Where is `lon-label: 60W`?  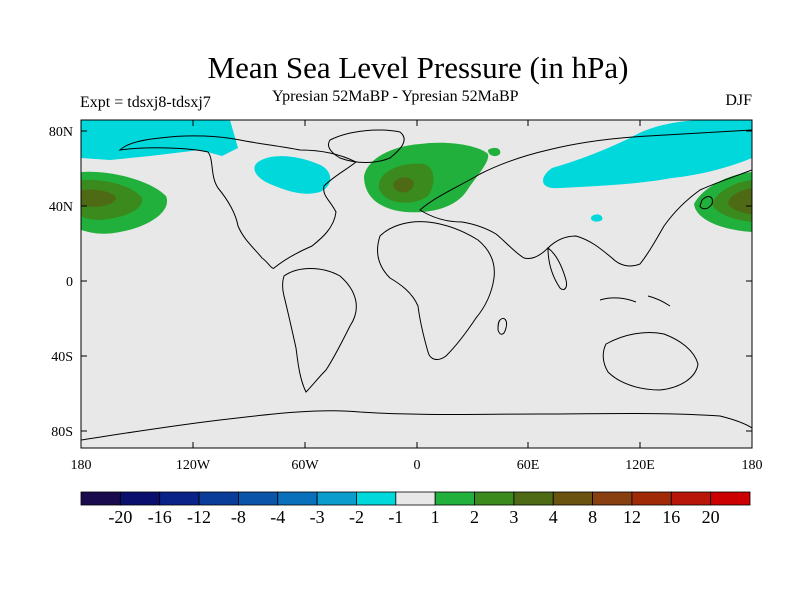
lon-label: 60W is located at coordinates (305, 465).